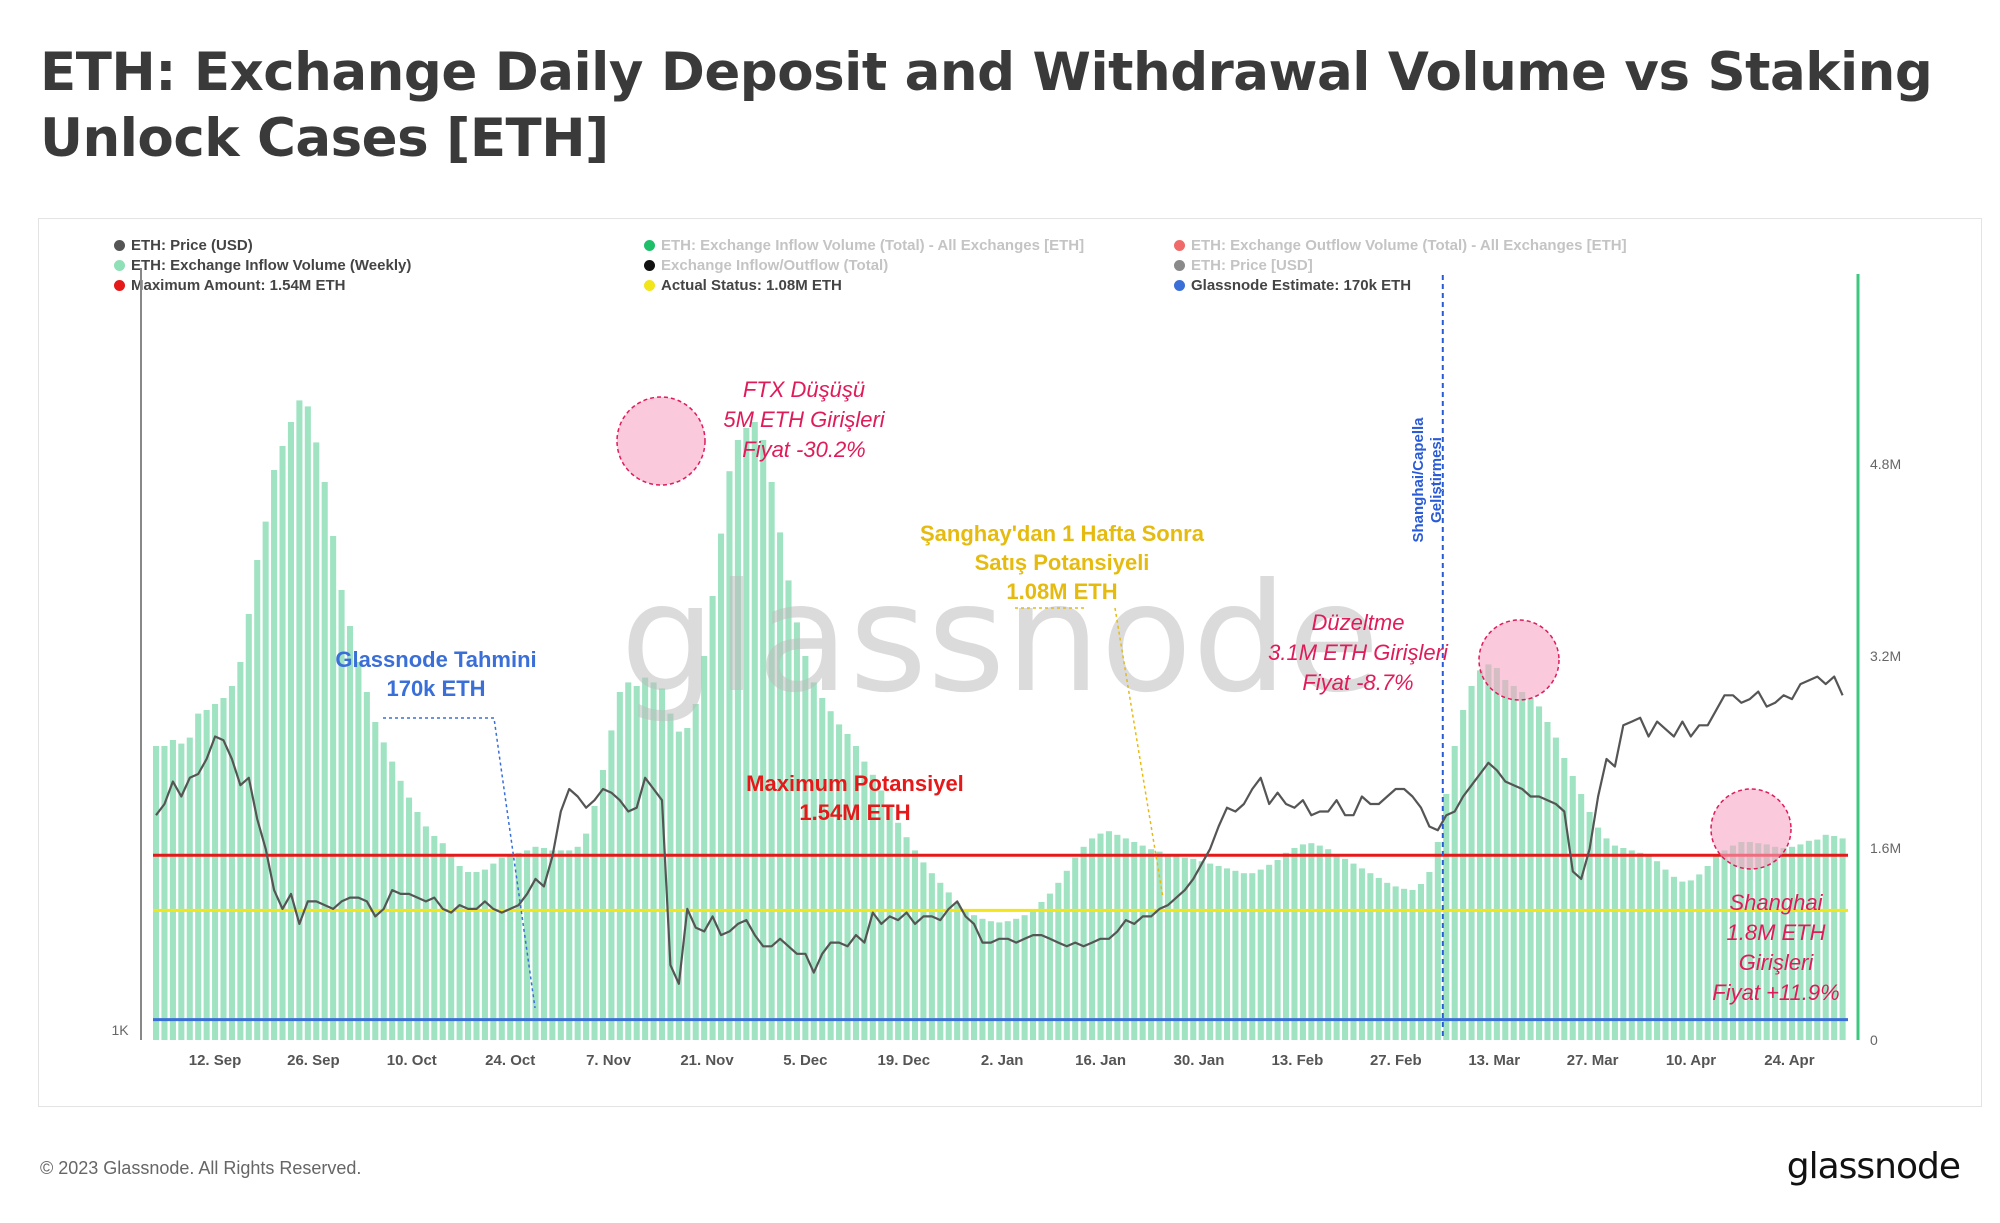 This screenshot has height=1223, width=2000. Describe the element at coordinates (120, 1030) in the screenshot. I see `left-tick-label: 1K` at that location.